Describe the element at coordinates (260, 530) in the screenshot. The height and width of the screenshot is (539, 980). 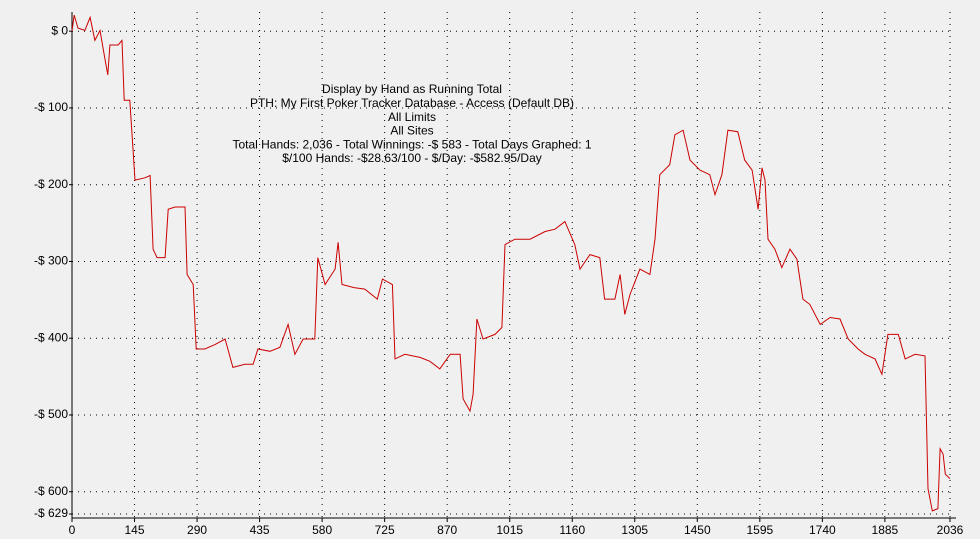
I see `x-tick-label: 435` at that location.